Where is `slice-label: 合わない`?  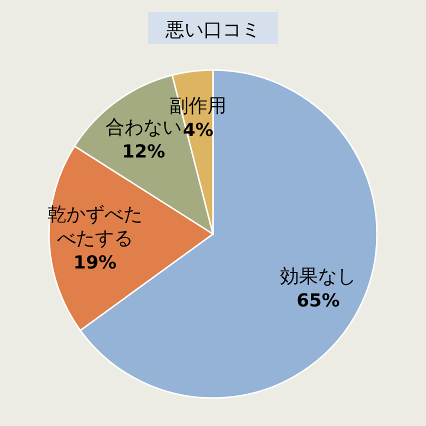
slice-label: 合わない is located at coordinates (144, 127).